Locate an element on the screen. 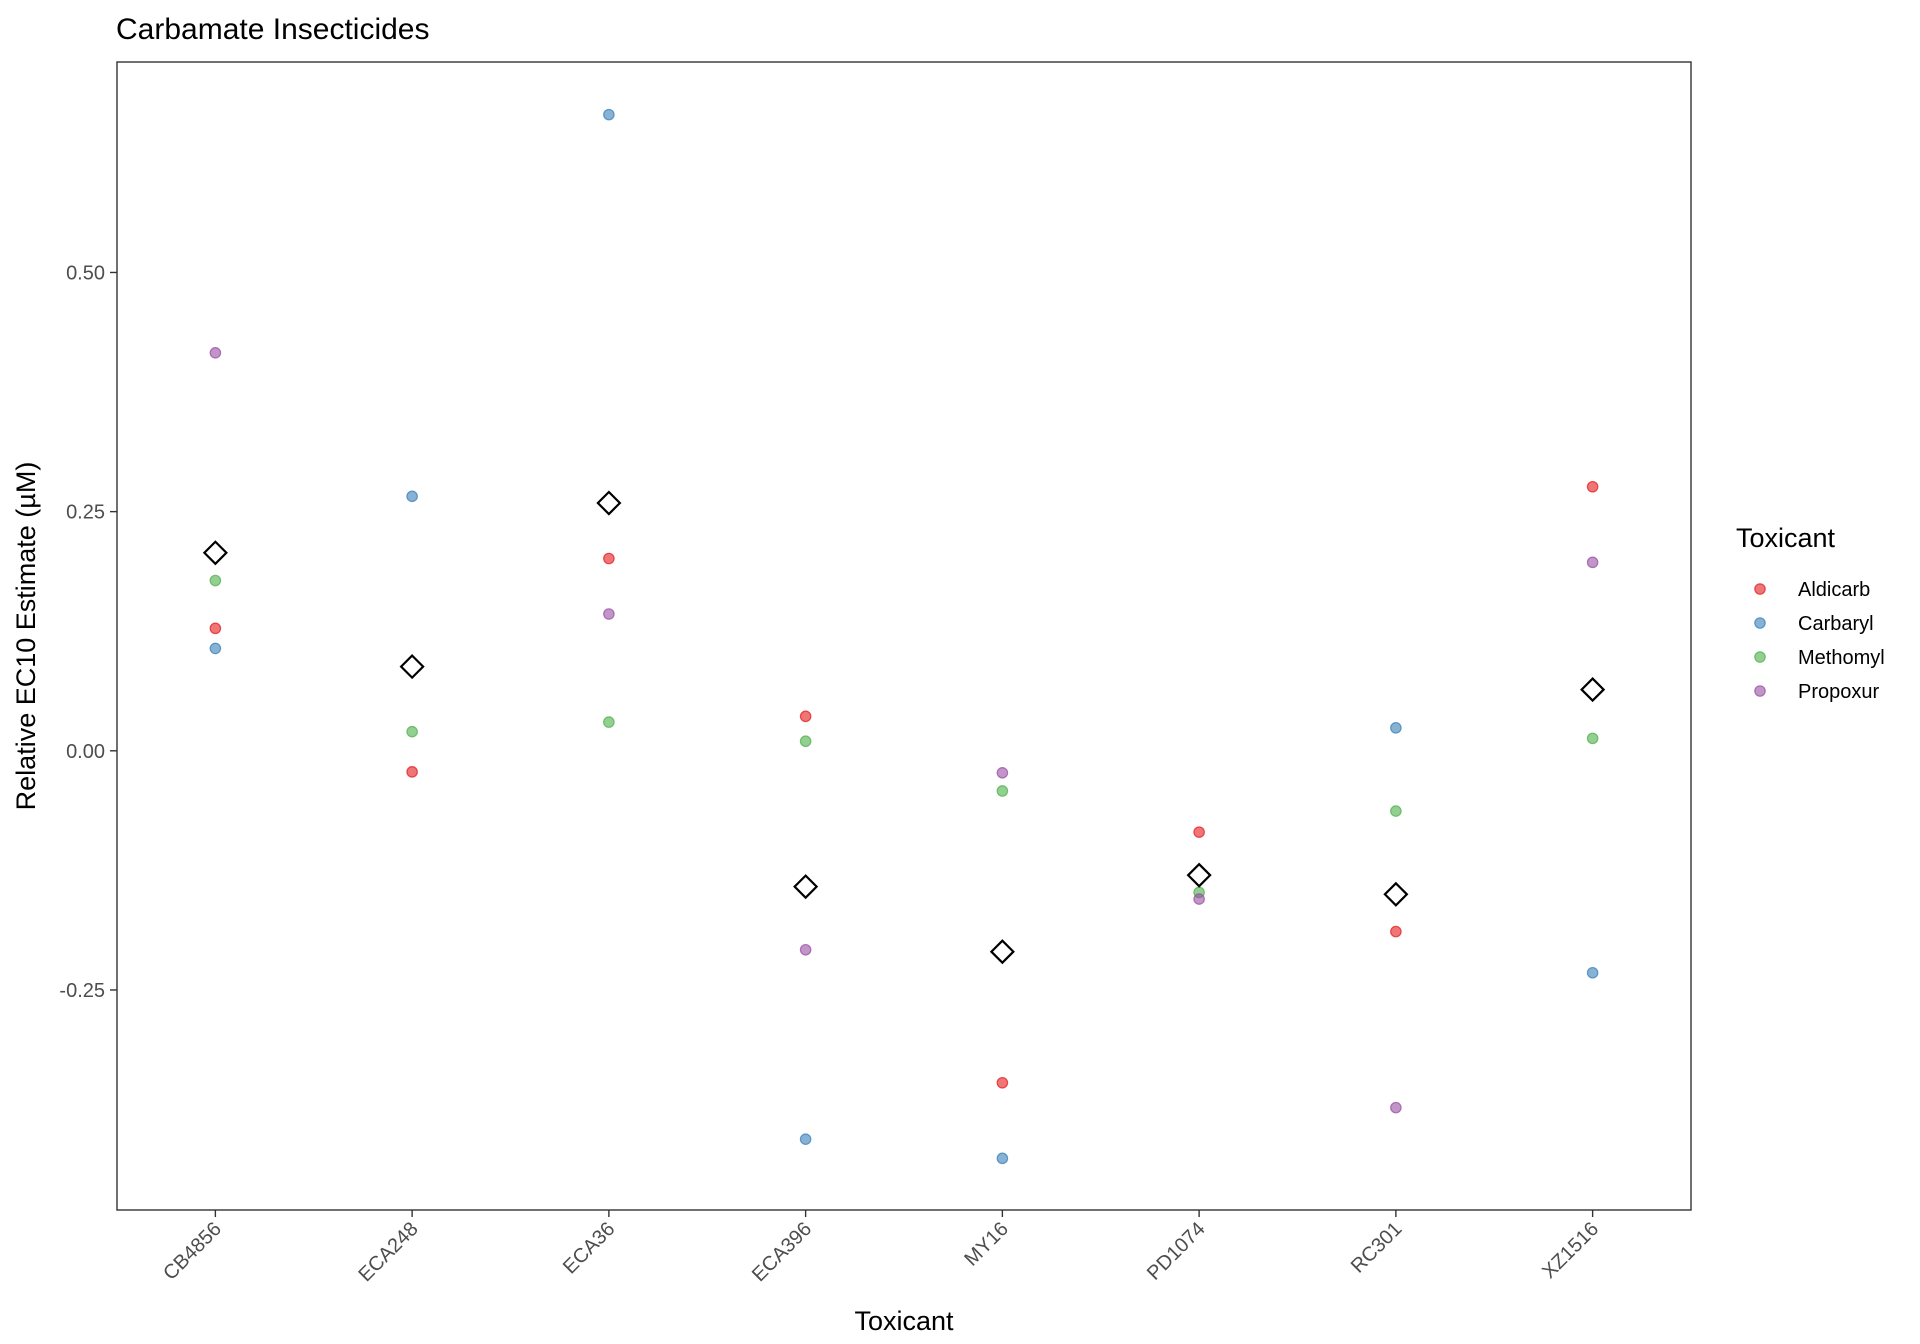 The image size is (1920, 1344). chart-title: Carbamate Insecticides is located at coordinates (272, 29).